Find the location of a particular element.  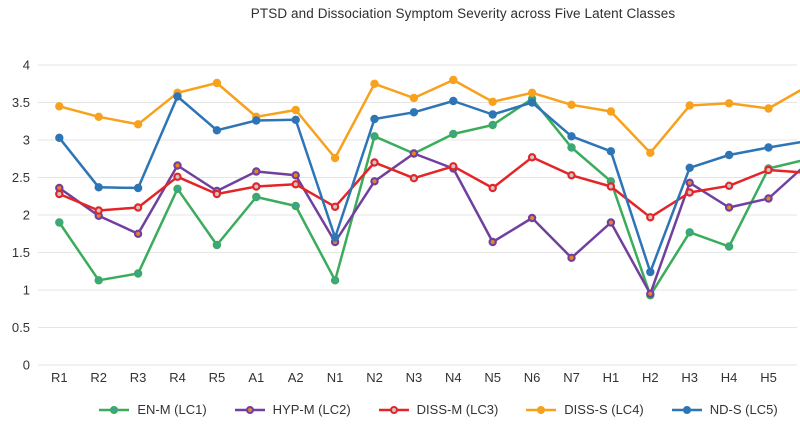

legend-item-nd-s-lc5-: ND-S (LC5) is located at coordinates (724, 409).